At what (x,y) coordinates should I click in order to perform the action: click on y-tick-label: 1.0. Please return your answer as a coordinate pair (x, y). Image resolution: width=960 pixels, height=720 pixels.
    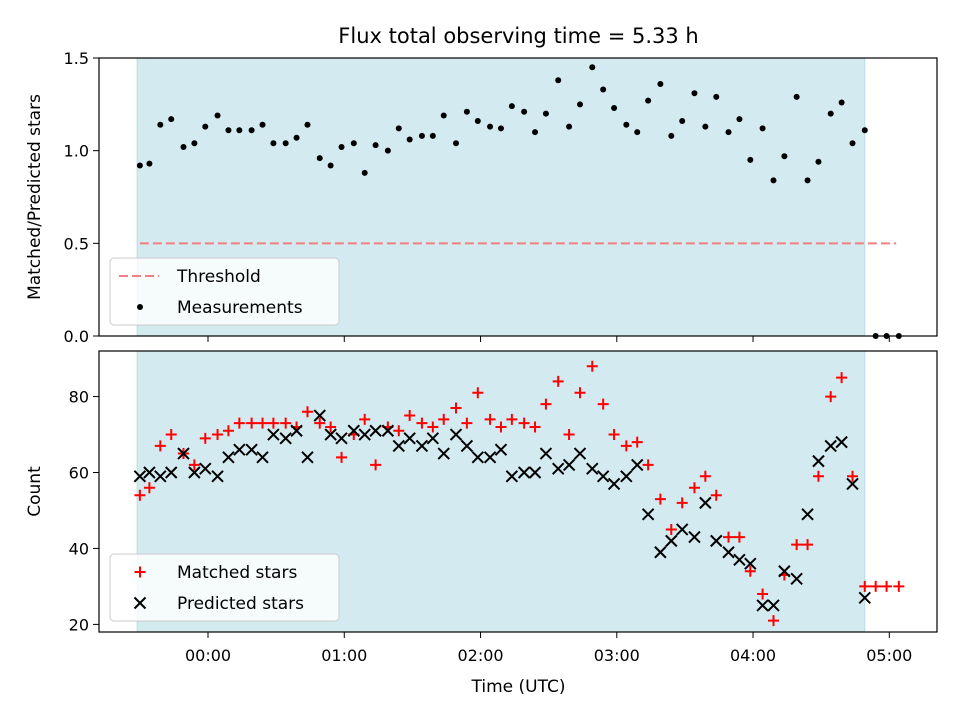
    Looking at the image, I should click on (76, 151).